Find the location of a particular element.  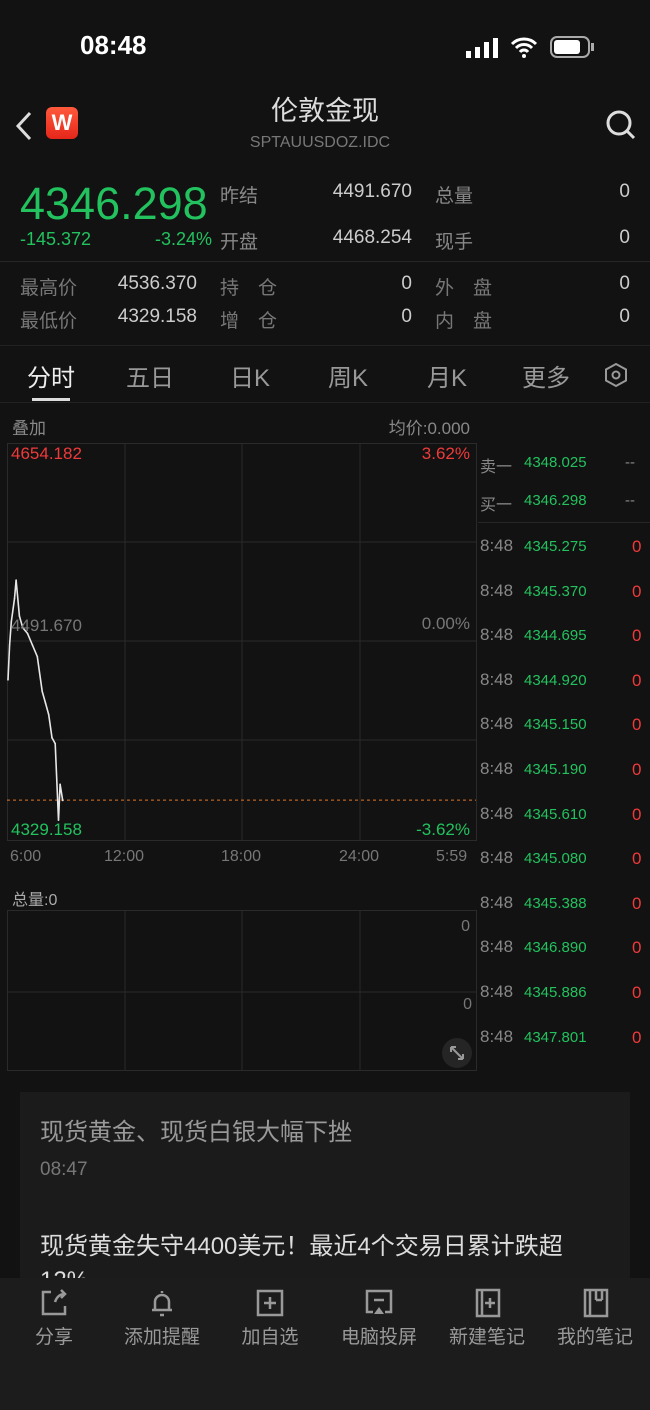

ask-price: 4348.025 is located at coordinates (555, 462).